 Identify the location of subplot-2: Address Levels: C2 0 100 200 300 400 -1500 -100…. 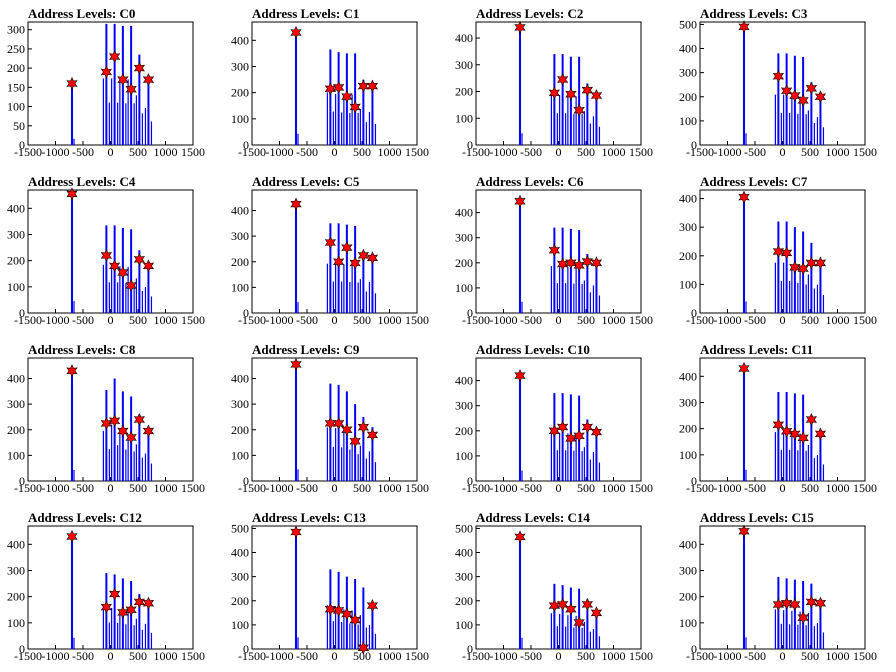
(554, 82).